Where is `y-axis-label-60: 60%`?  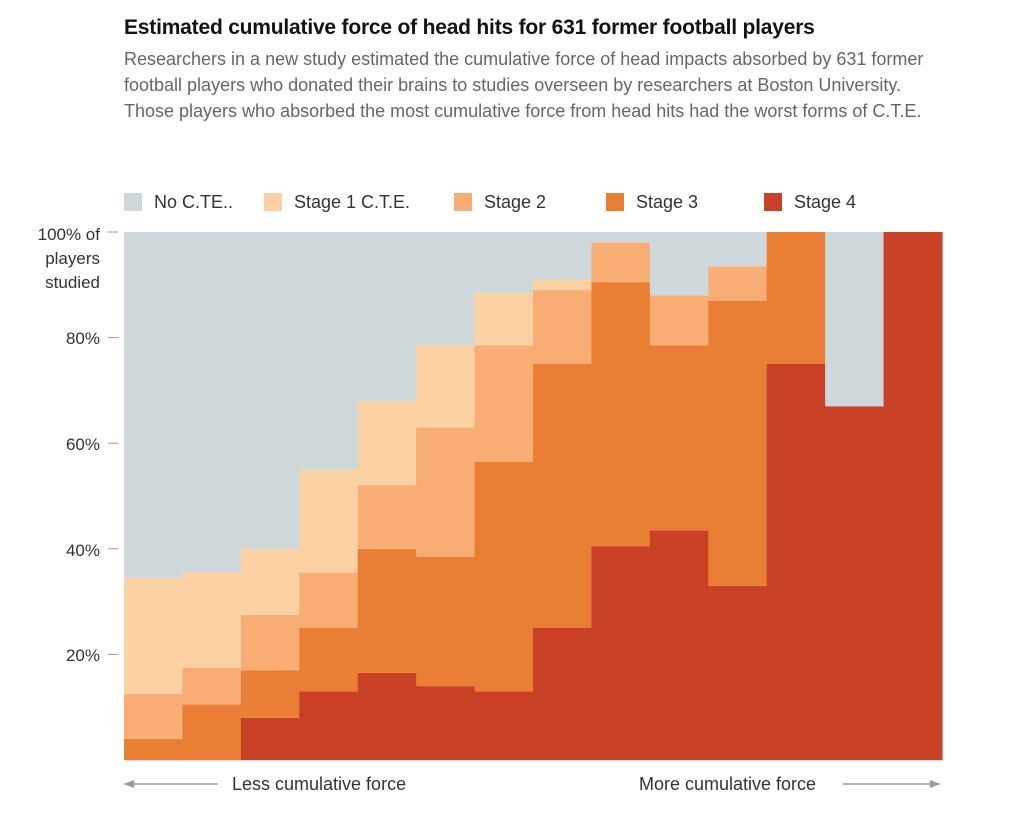
y-axis-label-60: 60% is located at coordinates (82, 444).